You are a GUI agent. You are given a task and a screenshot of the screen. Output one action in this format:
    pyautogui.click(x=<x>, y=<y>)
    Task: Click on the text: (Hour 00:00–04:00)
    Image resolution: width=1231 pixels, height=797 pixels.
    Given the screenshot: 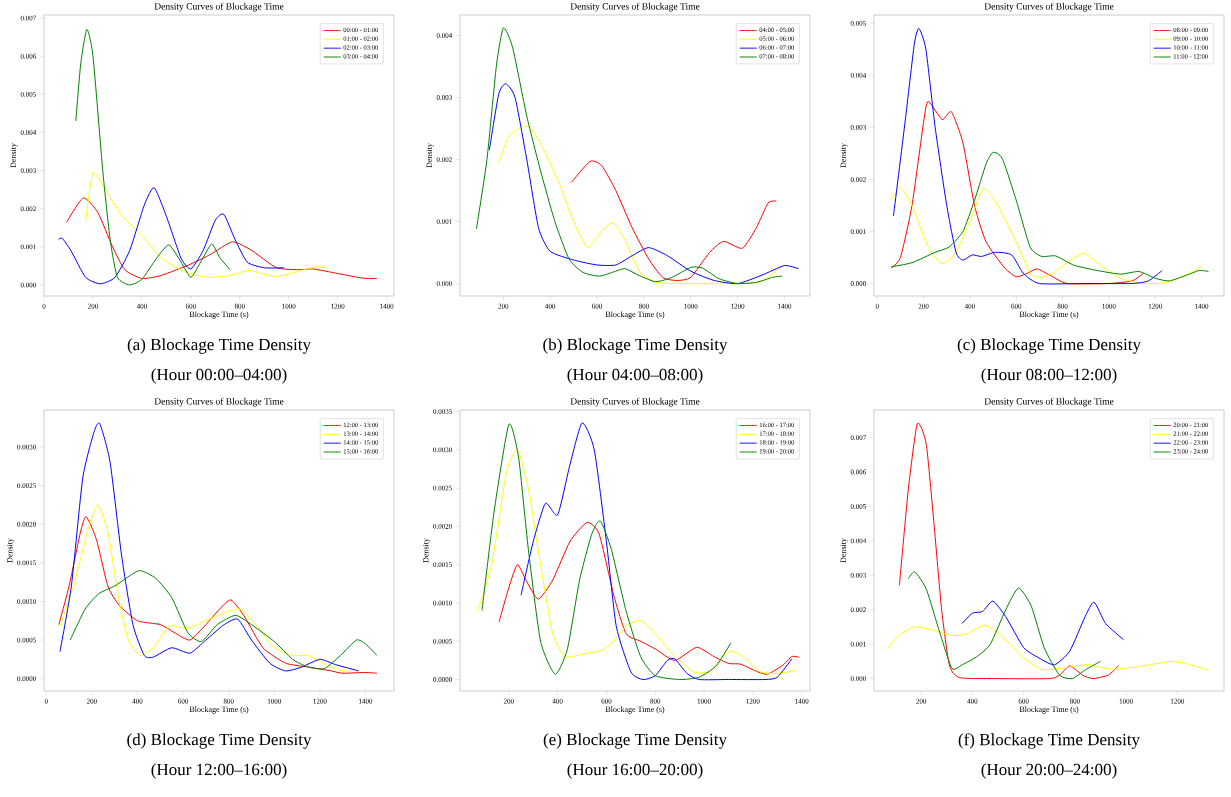 What is the action you would take?
    pyautogui.click(x=219, y=376)
    